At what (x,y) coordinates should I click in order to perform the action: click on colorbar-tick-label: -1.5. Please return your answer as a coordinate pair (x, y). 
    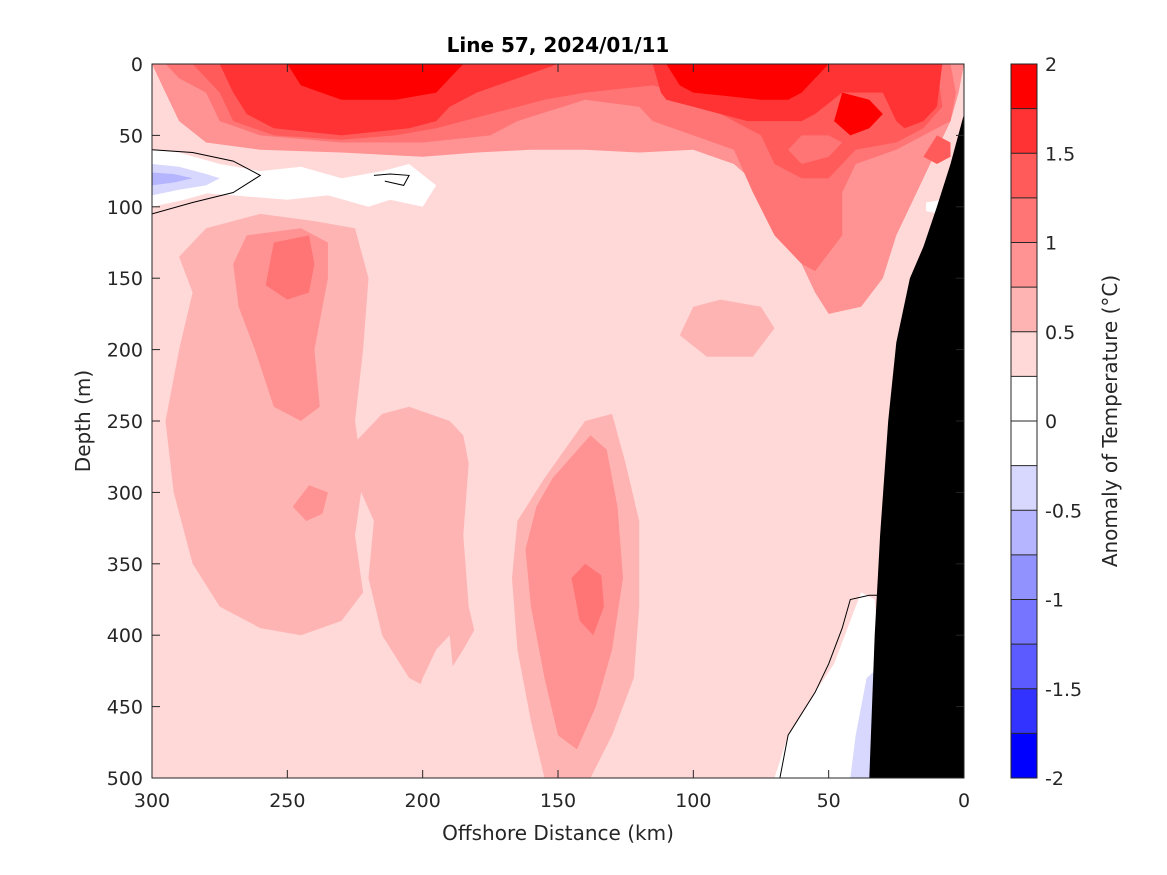
    Looking at the image, I should click on (1063, 690).